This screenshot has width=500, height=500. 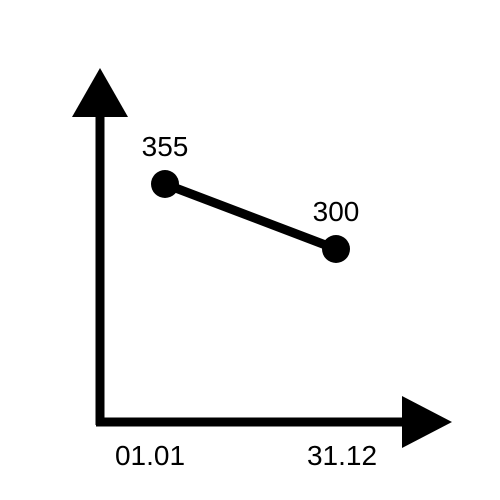 What do you see at coordinates (100, 92) in the screenshot?
I see `y-axis-arrowhead` at bounding box center [100, 92].